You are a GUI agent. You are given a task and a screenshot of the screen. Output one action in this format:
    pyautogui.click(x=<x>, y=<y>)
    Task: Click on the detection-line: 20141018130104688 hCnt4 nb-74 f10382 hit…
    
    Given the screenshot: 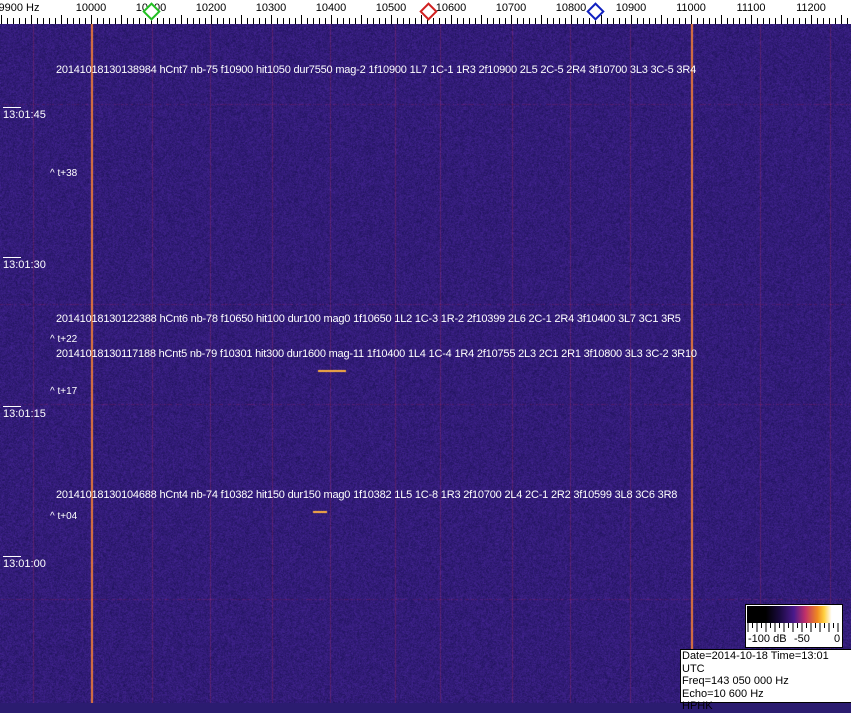 What is the action you would take?
    pyautogui.click(x=367, y=495)
    